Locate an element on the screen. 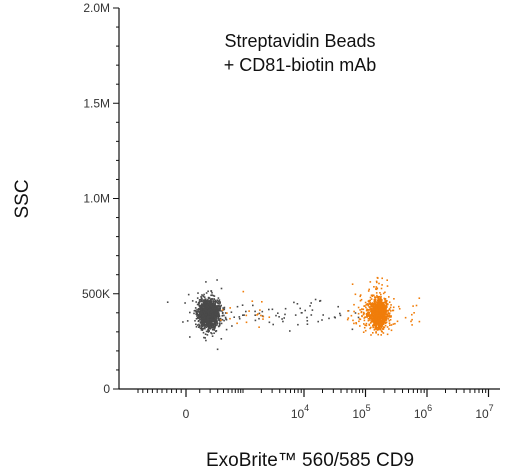  x-tick-label: 0 is located at coordinates (186, 414).